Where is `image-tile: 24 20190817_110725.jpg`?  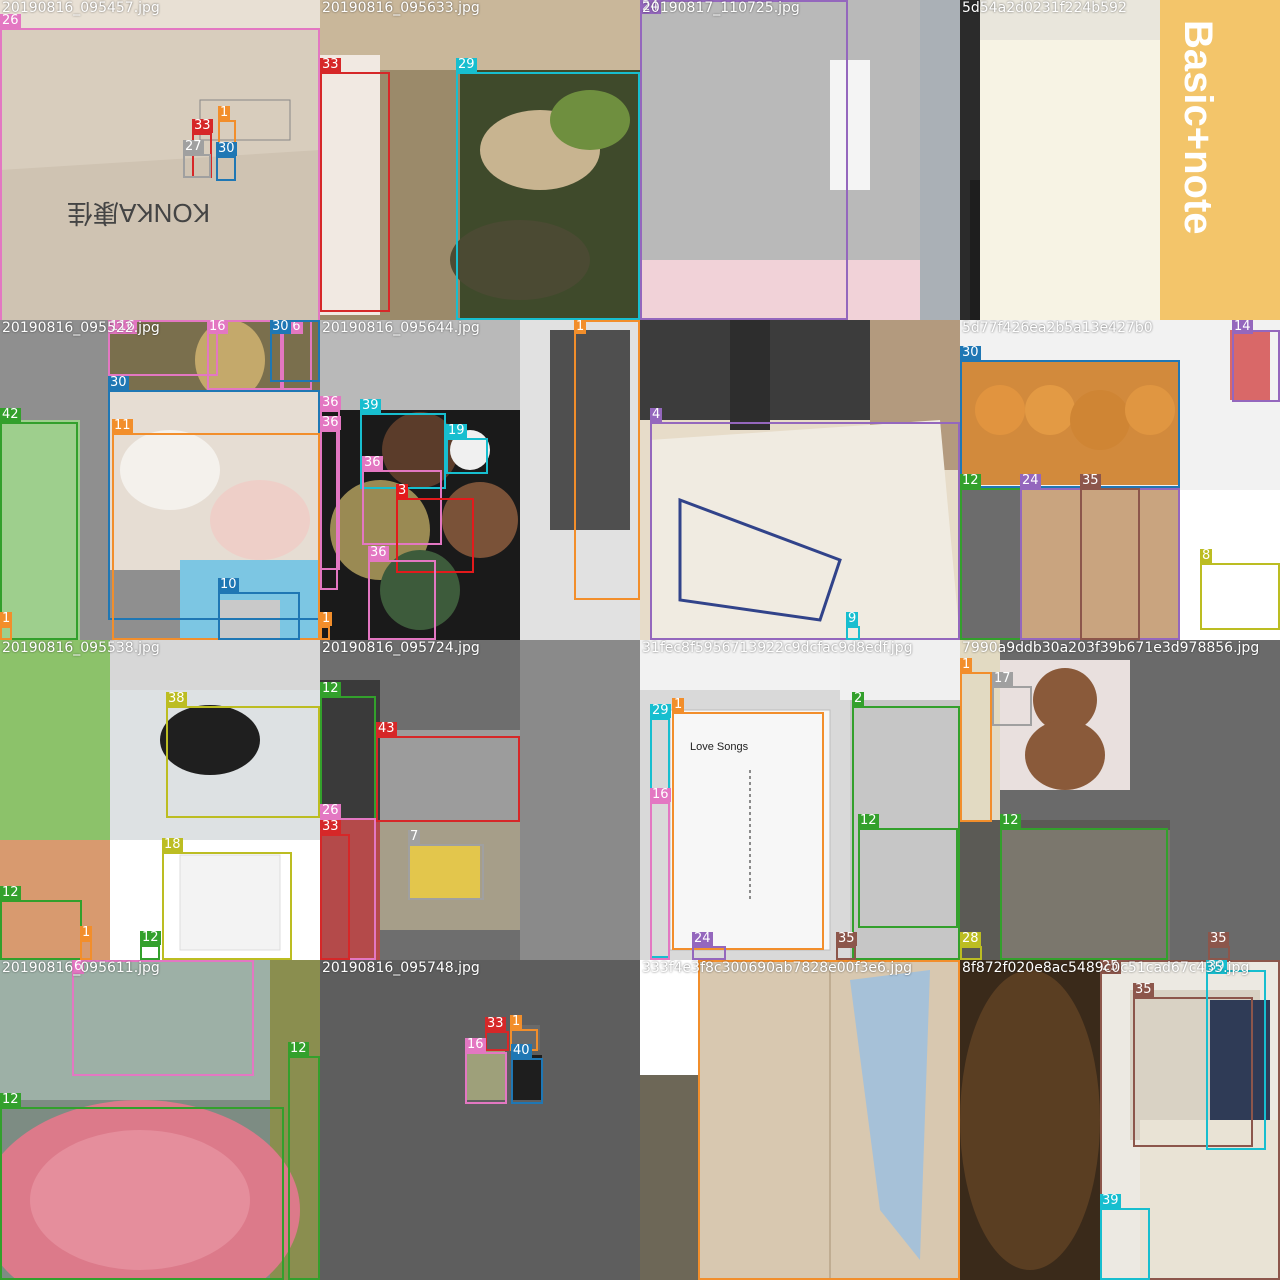
image-tile: 24 20190817_110725.jpg is located at coordinates (800, 160).